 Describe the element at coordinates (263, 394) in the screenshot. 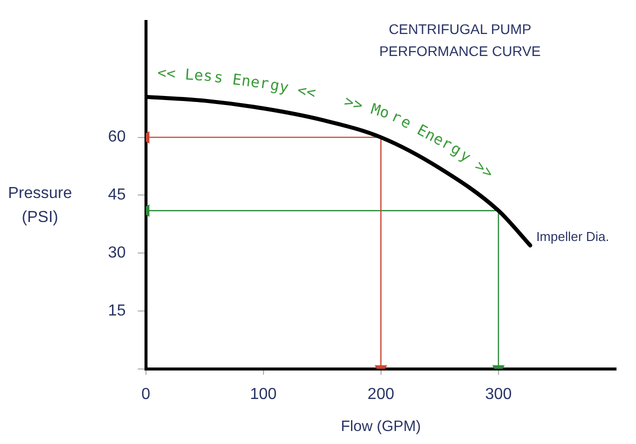

I see `x-tick-label: 100` at that location.